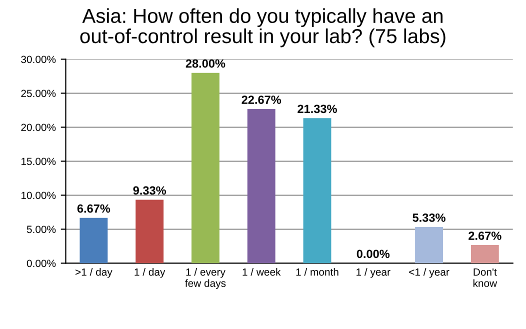 Image resolution: width=526 pixels, height=329 pixels. I want to click on data-label: 22.67%, so click(262, 100).